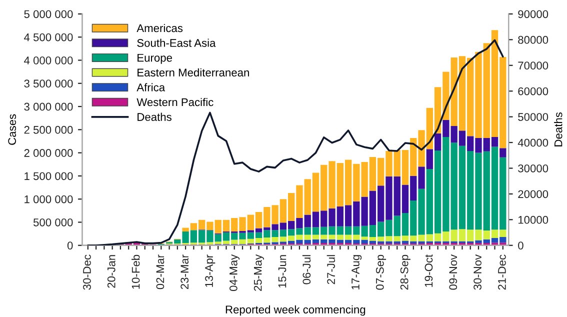  I want to click on y-tick-label: 500 000, so click(53, 222).